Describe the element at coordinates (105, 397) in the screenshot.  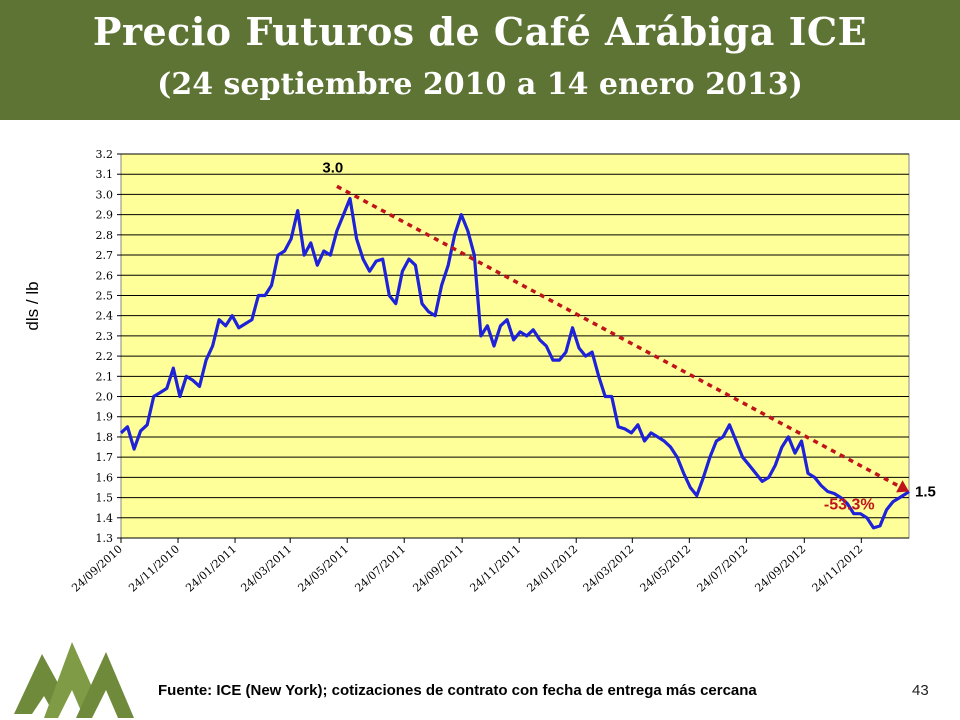
I see `y-tick-label: 2.0` at that location.